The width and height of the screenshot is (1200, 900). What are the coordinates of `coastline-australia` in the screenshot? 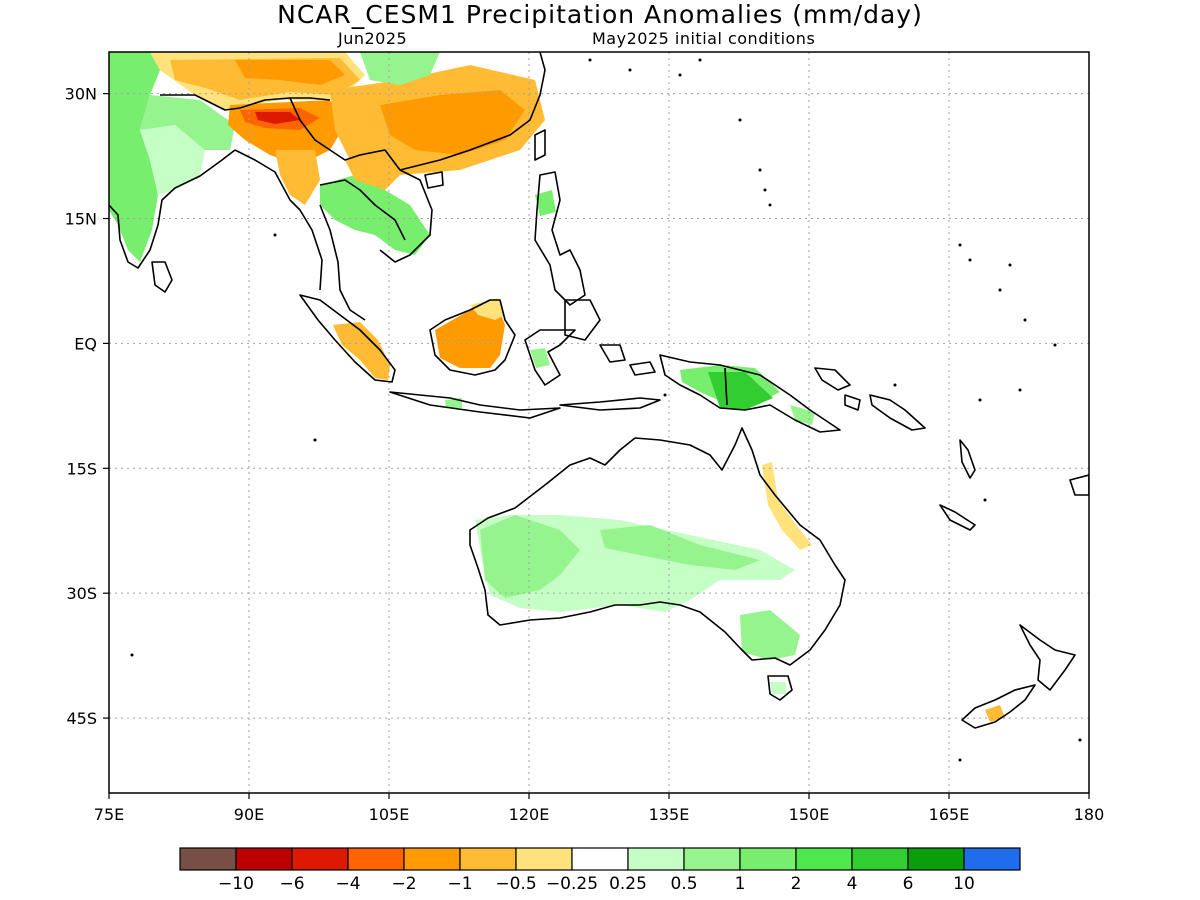 It's located at (657, 546).